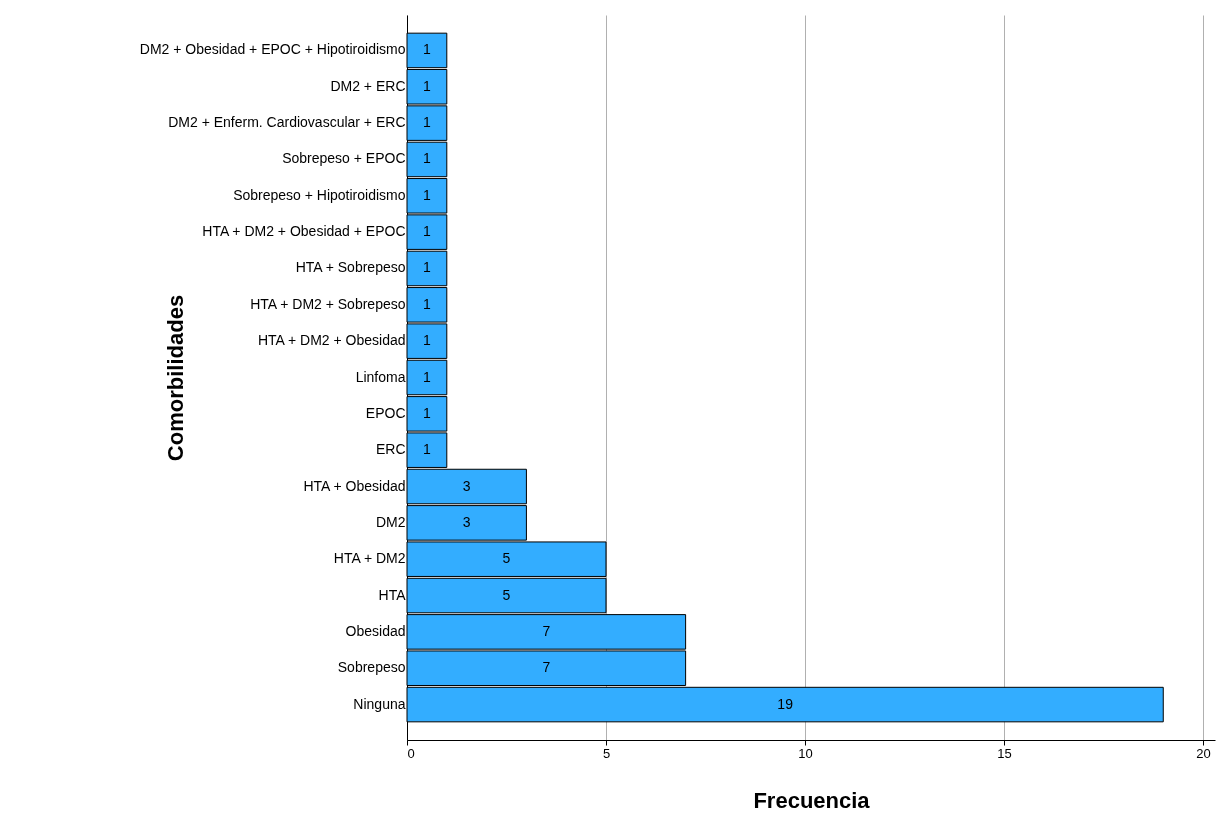 Image resolution: width=1221 pixels, height=822 pixels. Describe the element at coordinates (328, 303) in the screenshot. I see `y-tick-label: HTA + DM2 + Sobrepeso` at that location.